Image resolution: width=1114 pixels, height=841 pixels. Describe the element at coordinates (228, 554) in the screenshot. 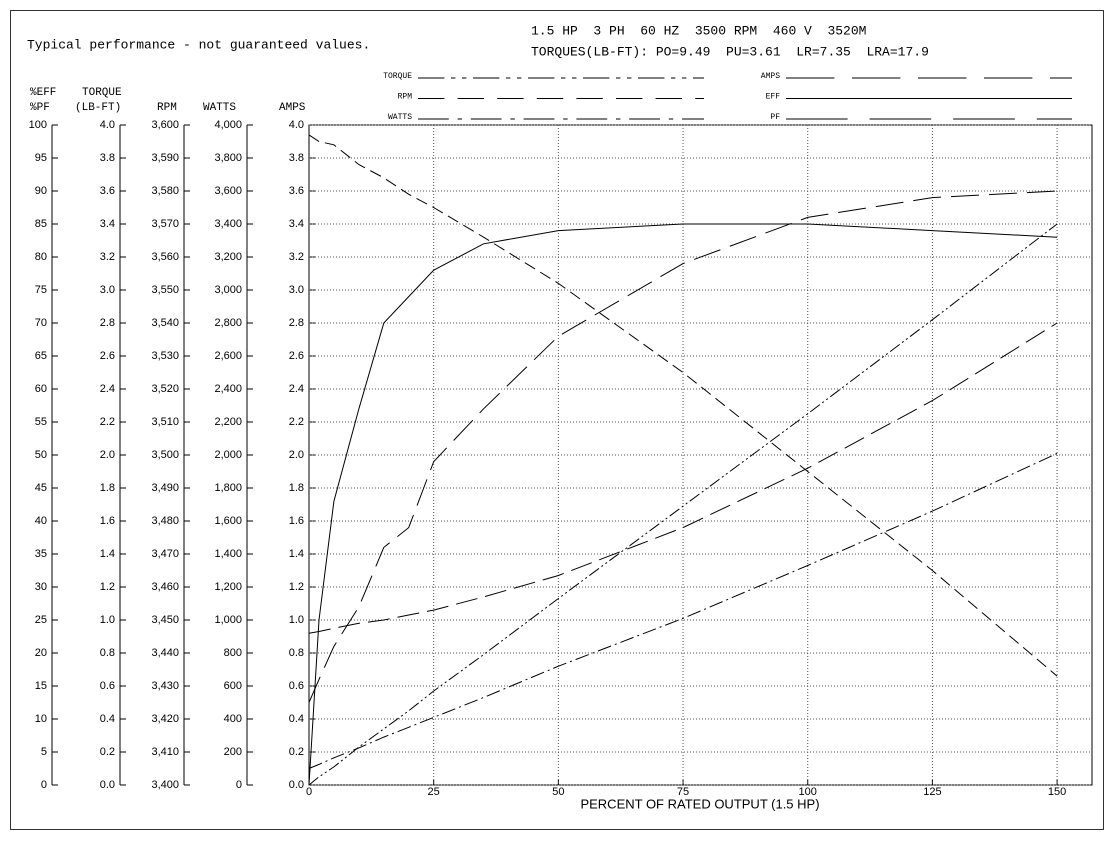

I see `y-tick-label: 1,400` at that location.